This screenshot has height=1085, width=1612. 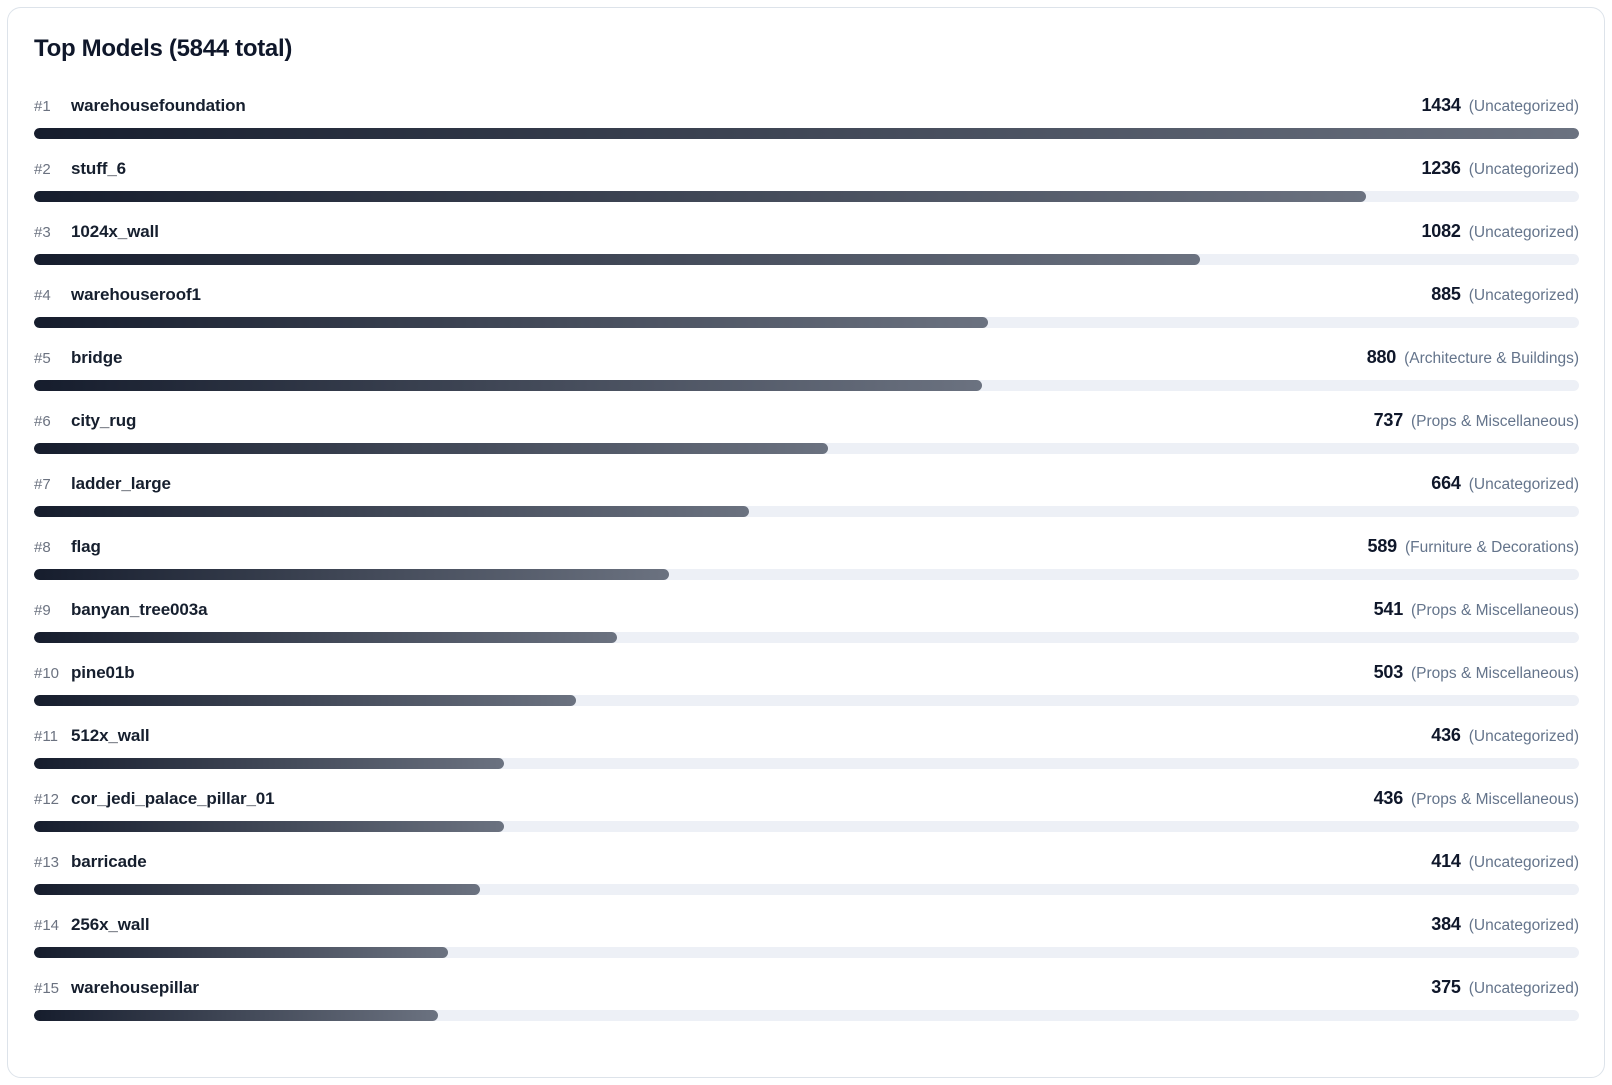 What do you see at coordinates (1473, 357) in the screenshot?
I see `model-row-stats: 880 (Architecture & Buildings)` at bounding box center [1473, 357].